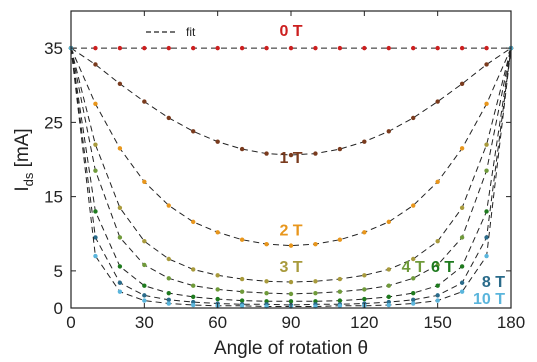 Image resolution: width=537 pixels, height=362 pixels. I want to click on x-tick-label: 30, so click(144, 322).